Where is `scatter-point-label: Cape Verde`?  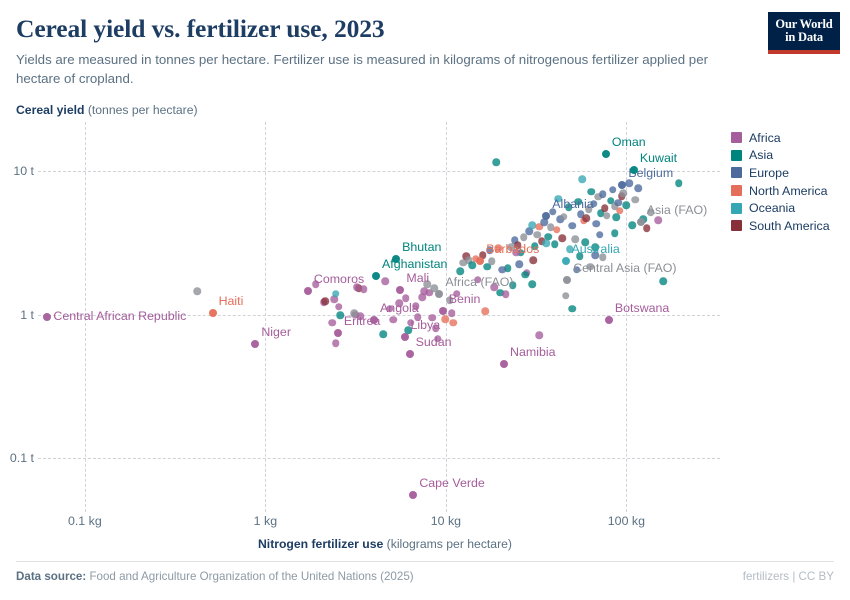
scatter-point-label: Cape Verde is located at coordinates (452, 483).